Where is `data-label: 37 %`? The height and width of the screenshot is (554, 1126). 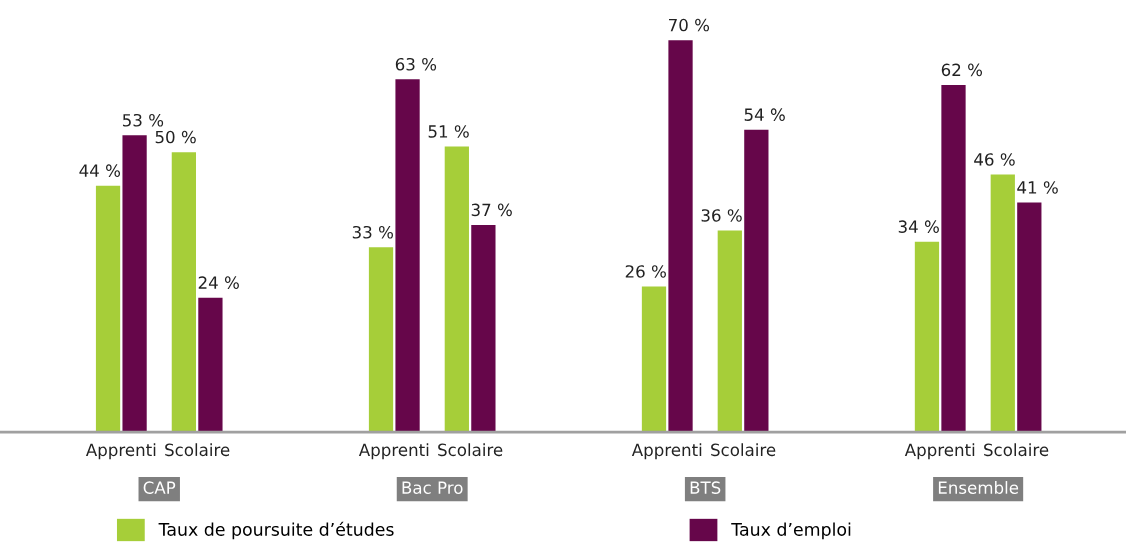 data-label: 37 % is located at coordinates (491, 210).